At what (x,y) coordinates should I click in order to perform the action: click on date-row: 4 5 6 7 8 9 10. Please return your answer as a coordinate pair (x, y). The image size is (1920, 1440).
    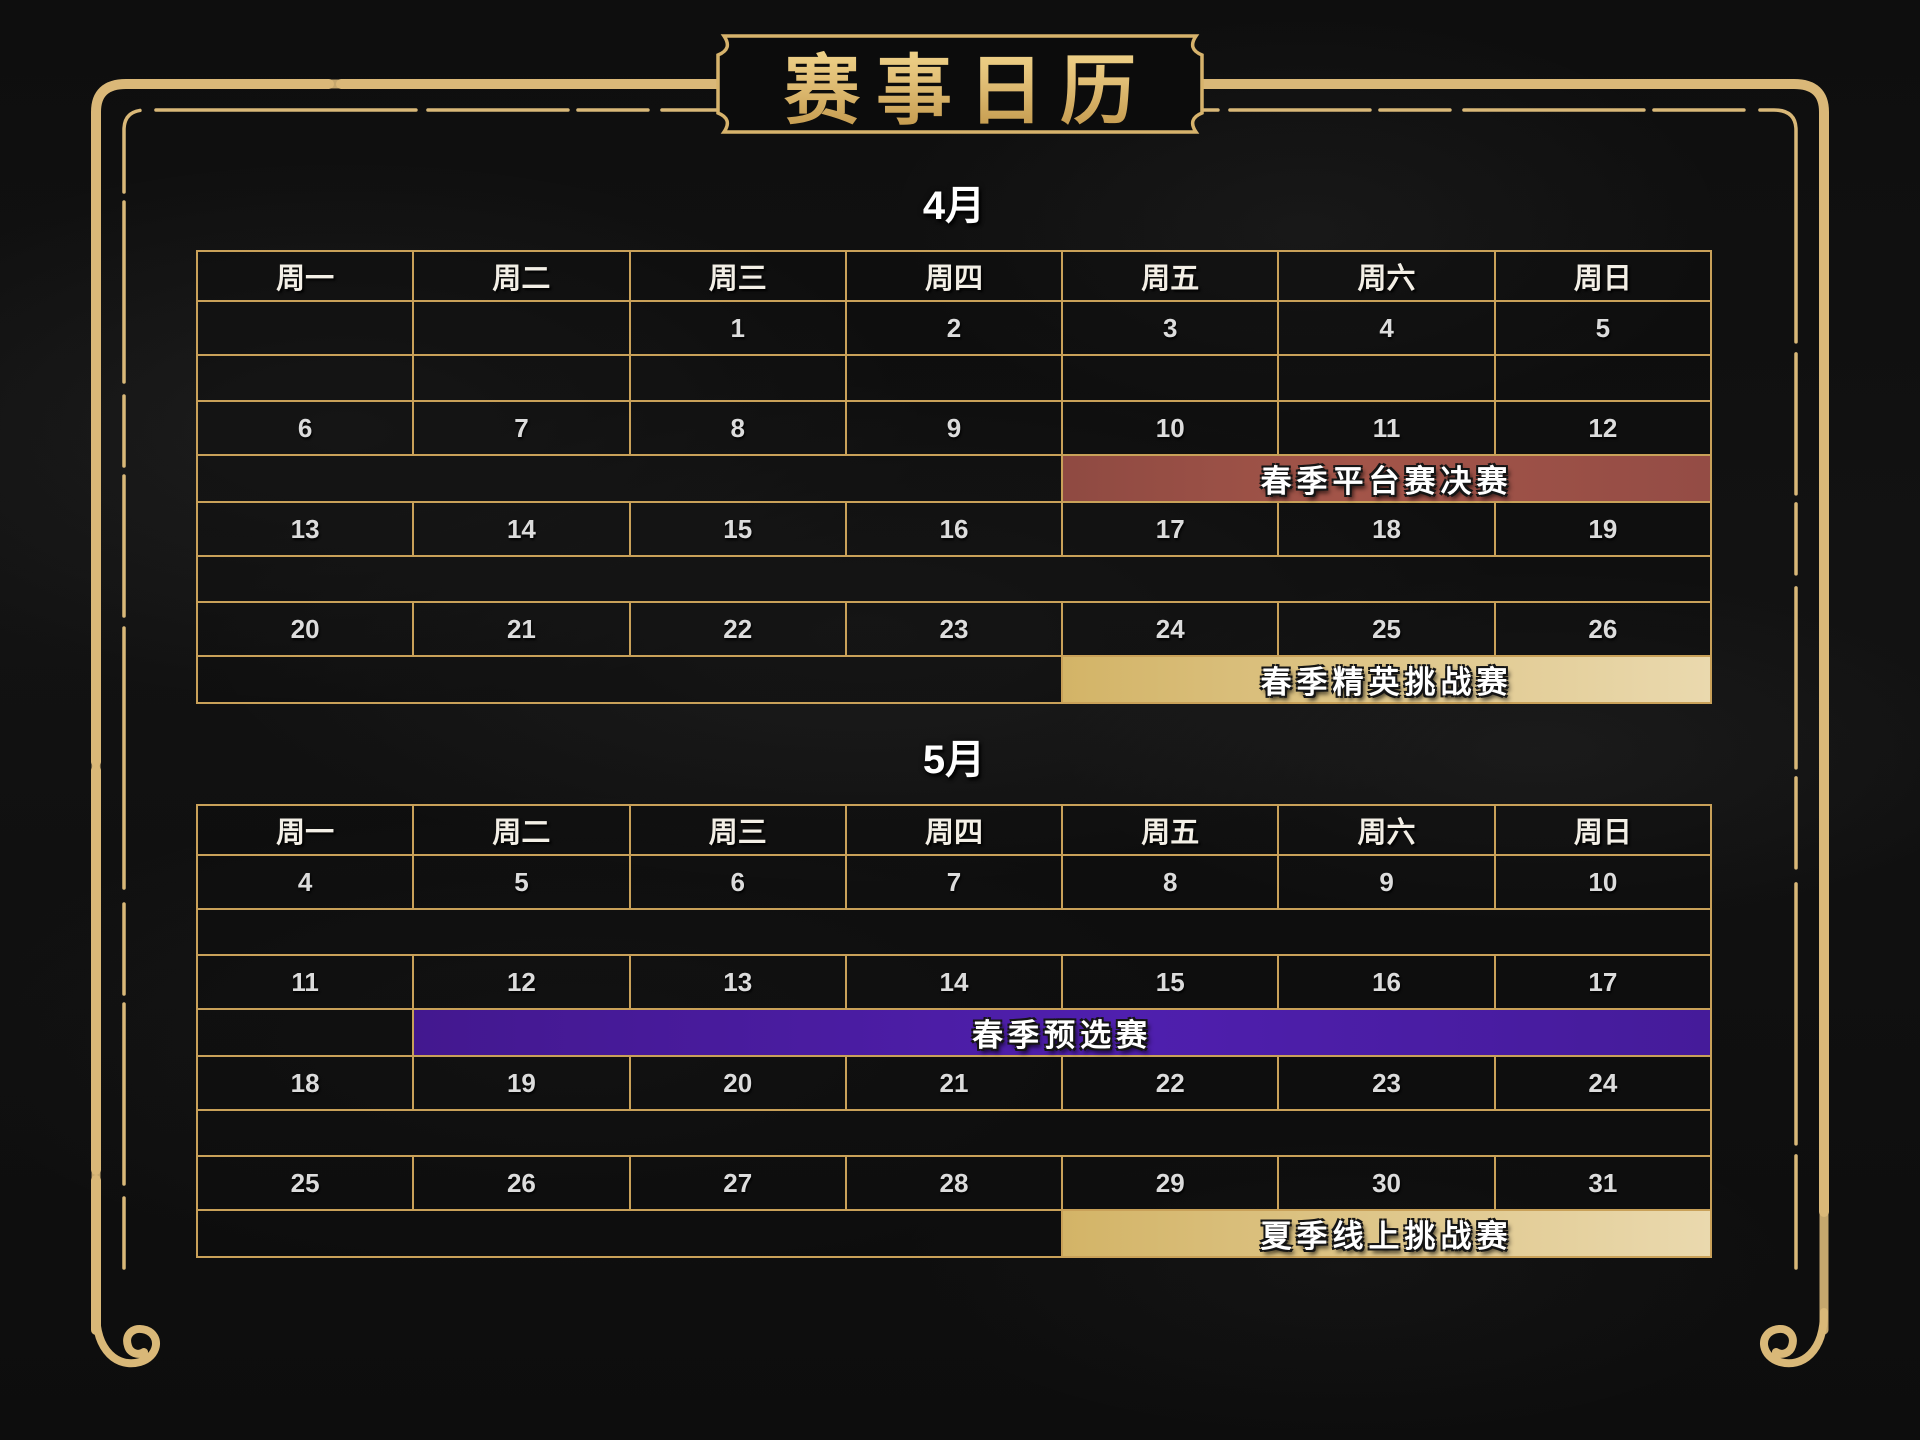
    Looking at the image, I should click on (954, 882).